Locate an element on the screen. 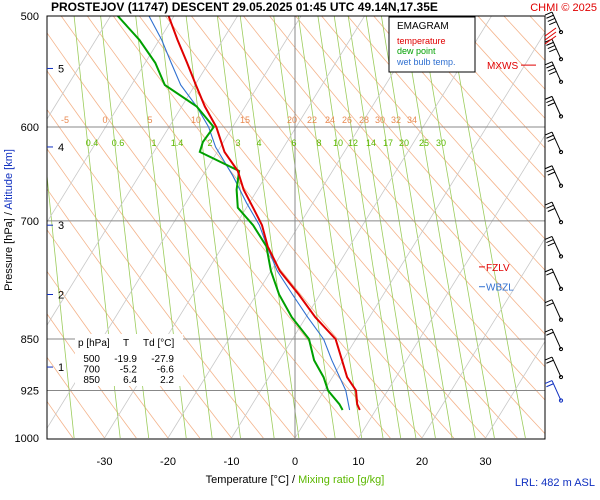 The image size is (600, 500). legend-item-wet-bulb: wet bulb temp. is located at coordinates (426, 62).